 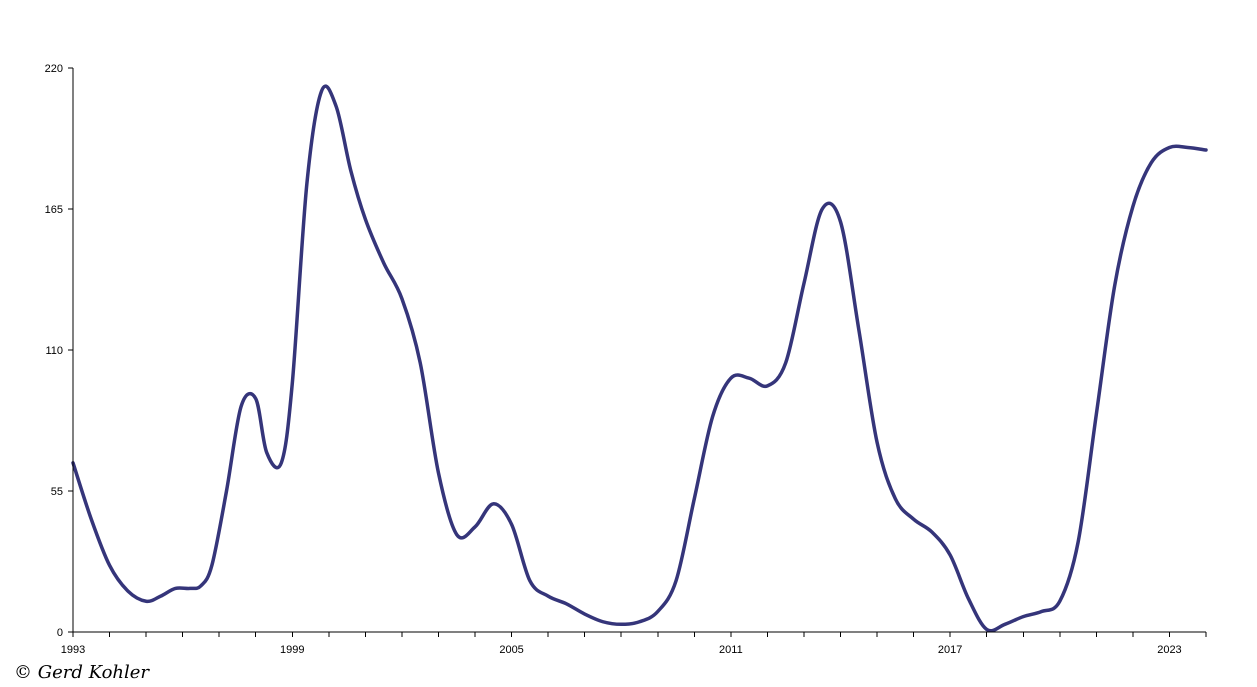 What do you see at coordinates (511, 650) in the screenshot?
I see `x-tick-label: 2005` at bounding box center [511, 650].